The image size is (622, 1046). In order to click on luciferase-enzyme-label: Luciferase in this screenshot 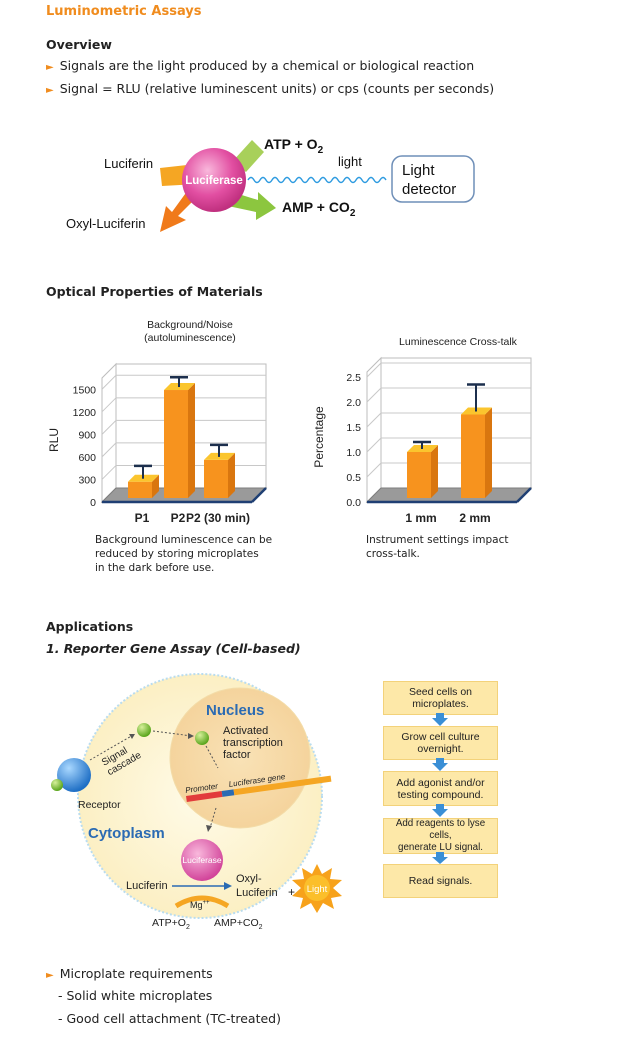, I will do `click(201, 860)`.